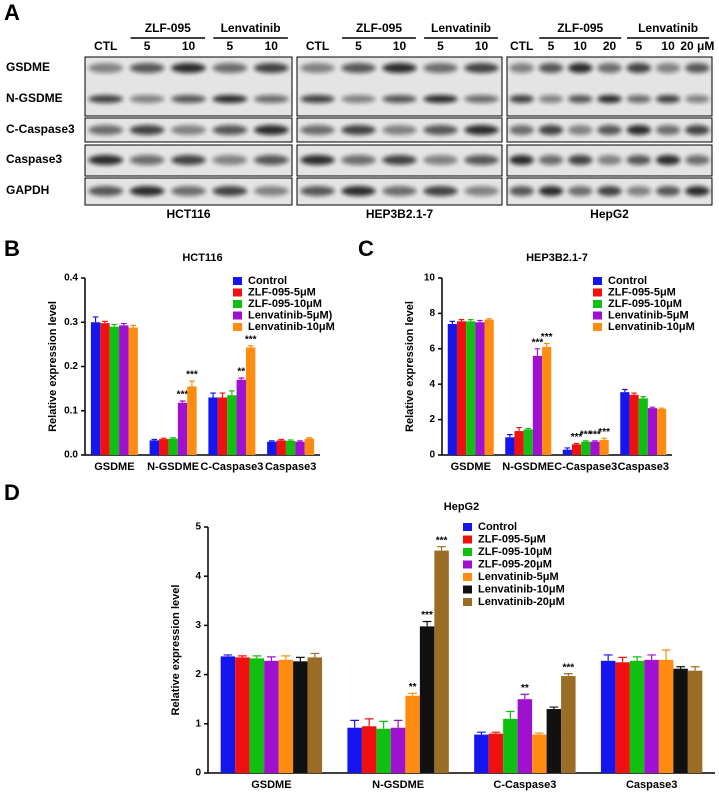 The width and height of the screenshot is (719, 794). Describe the element at coordinates (71, 322) in the screenshot. I see `y-tick-label: 0.3` at that location.